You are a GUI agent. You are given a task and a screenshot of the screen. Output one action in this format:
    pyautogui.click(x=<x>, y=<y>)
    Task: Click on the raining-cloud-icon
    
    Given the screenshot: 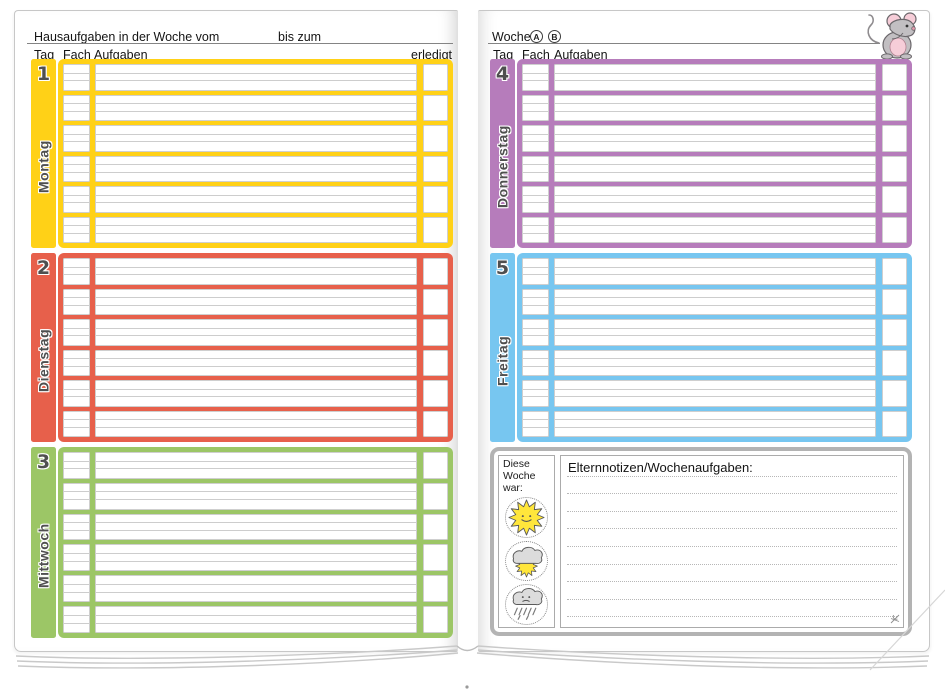 What is the action you would take?
    pyautogui.click(x=526, y=605)
    